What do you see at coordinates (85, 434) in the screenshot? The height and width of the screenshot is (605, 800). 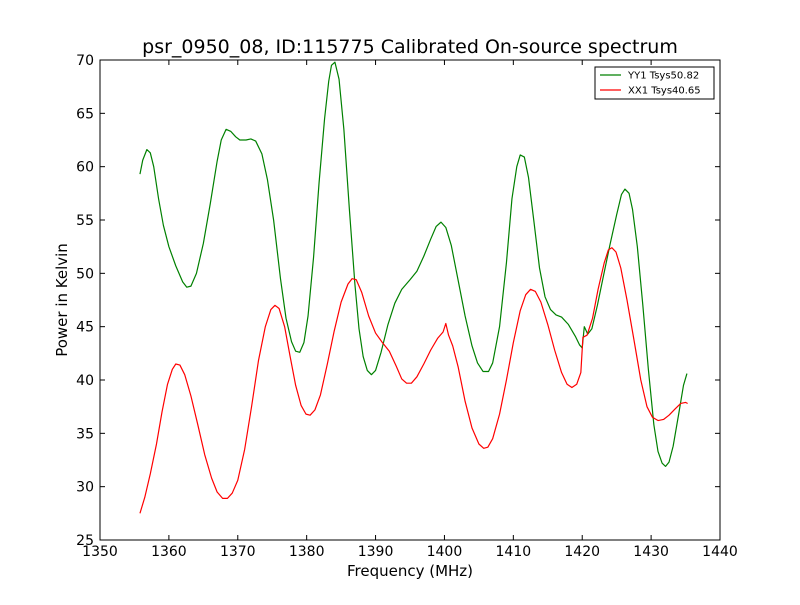 I see `y-tick-label: 35` at bounding box center [85, 434].